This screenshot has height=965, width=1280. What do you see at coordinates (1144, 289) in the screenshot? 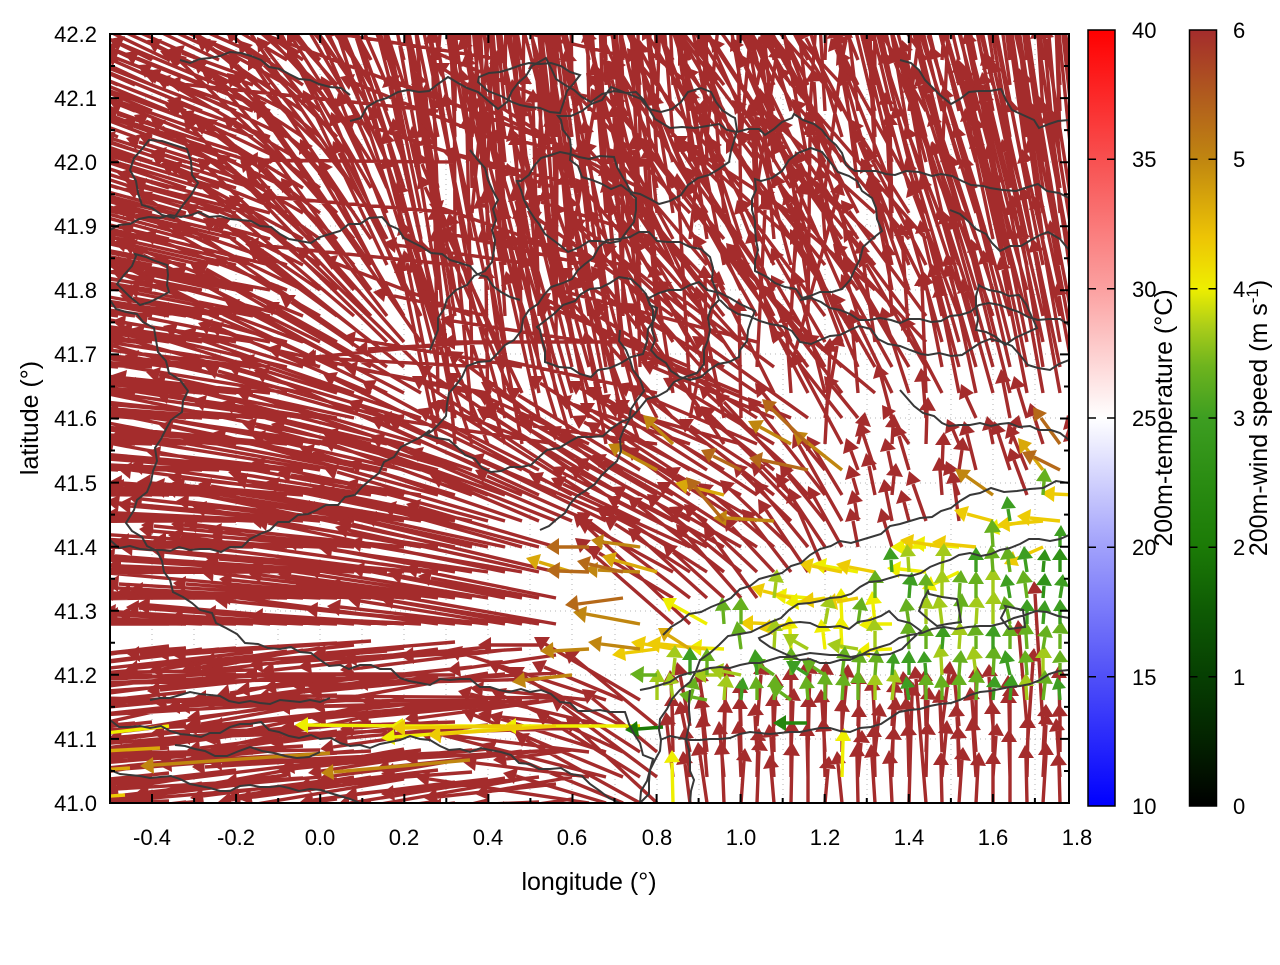
I see `svg-text: 30` at bounding box center [1144, 289].